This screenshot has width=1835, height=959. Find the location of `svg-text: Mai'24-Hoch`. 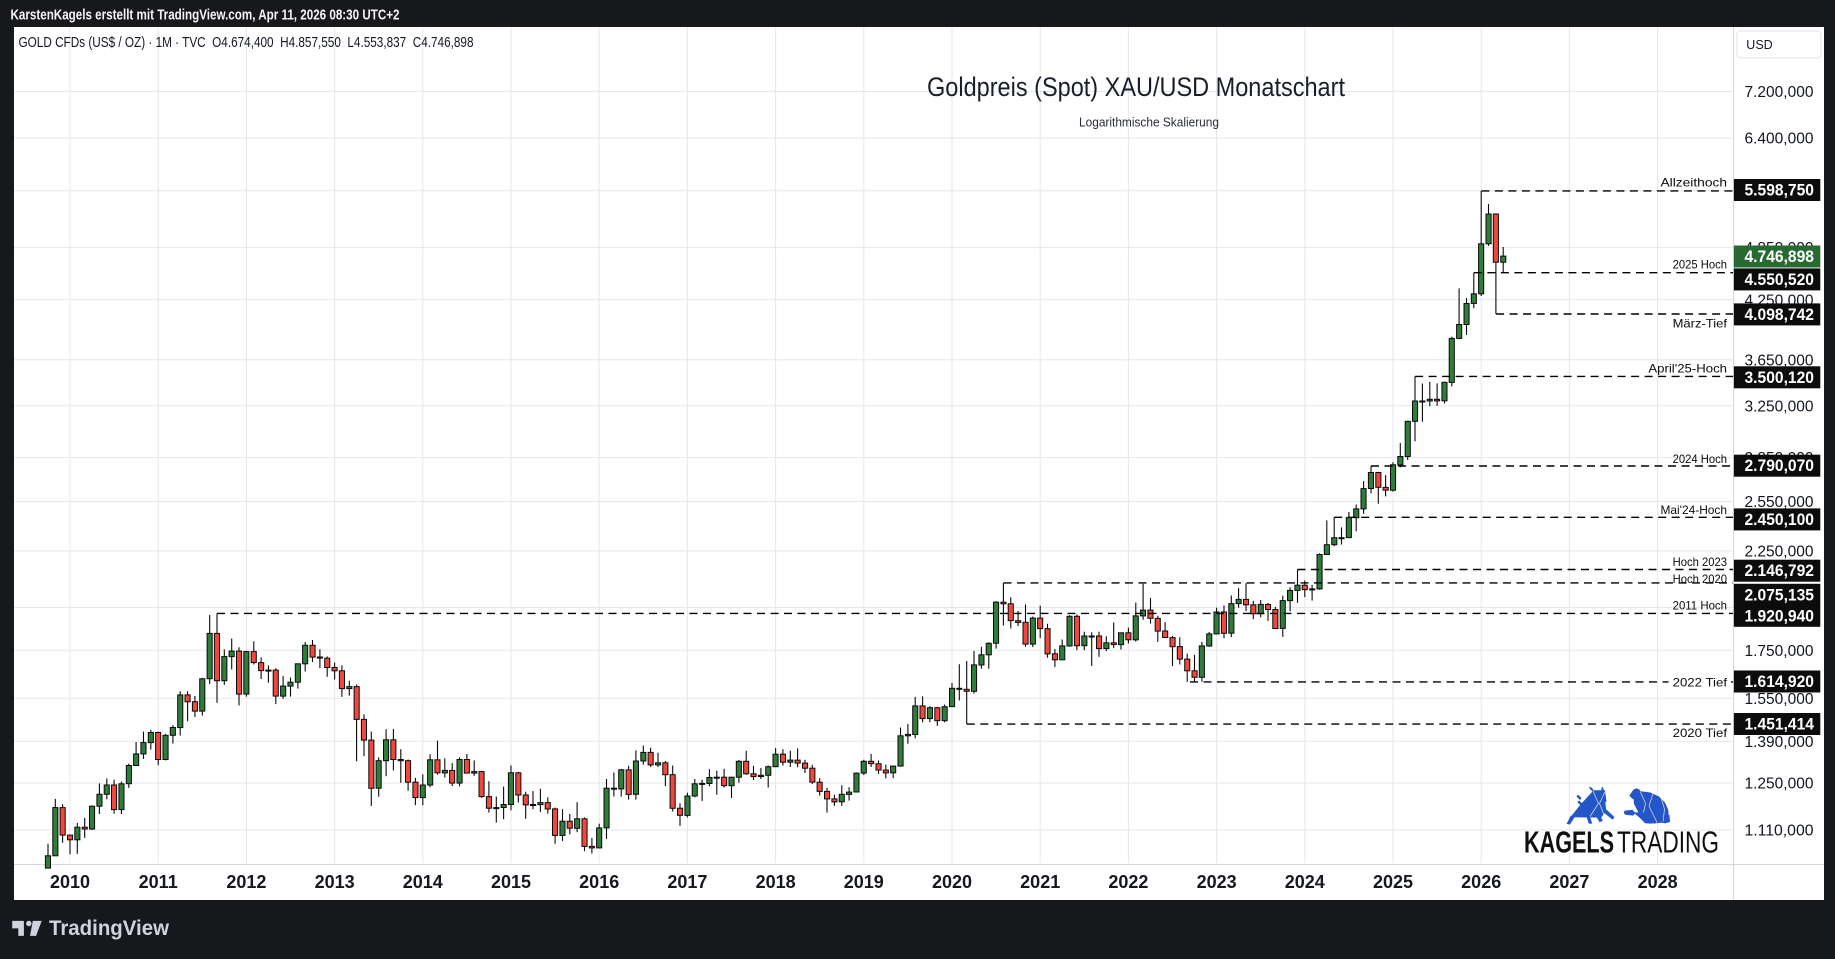

svg-text: Mai'24-Hoch is located at coordinates (1694, 510).